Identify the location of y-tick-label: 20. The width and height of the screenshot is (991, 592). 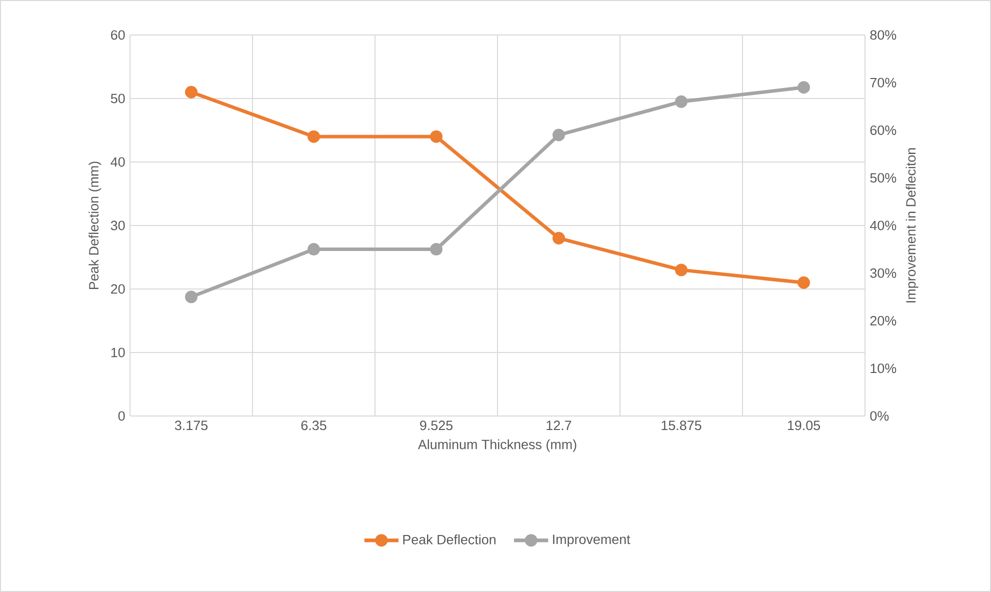
(118, 289).